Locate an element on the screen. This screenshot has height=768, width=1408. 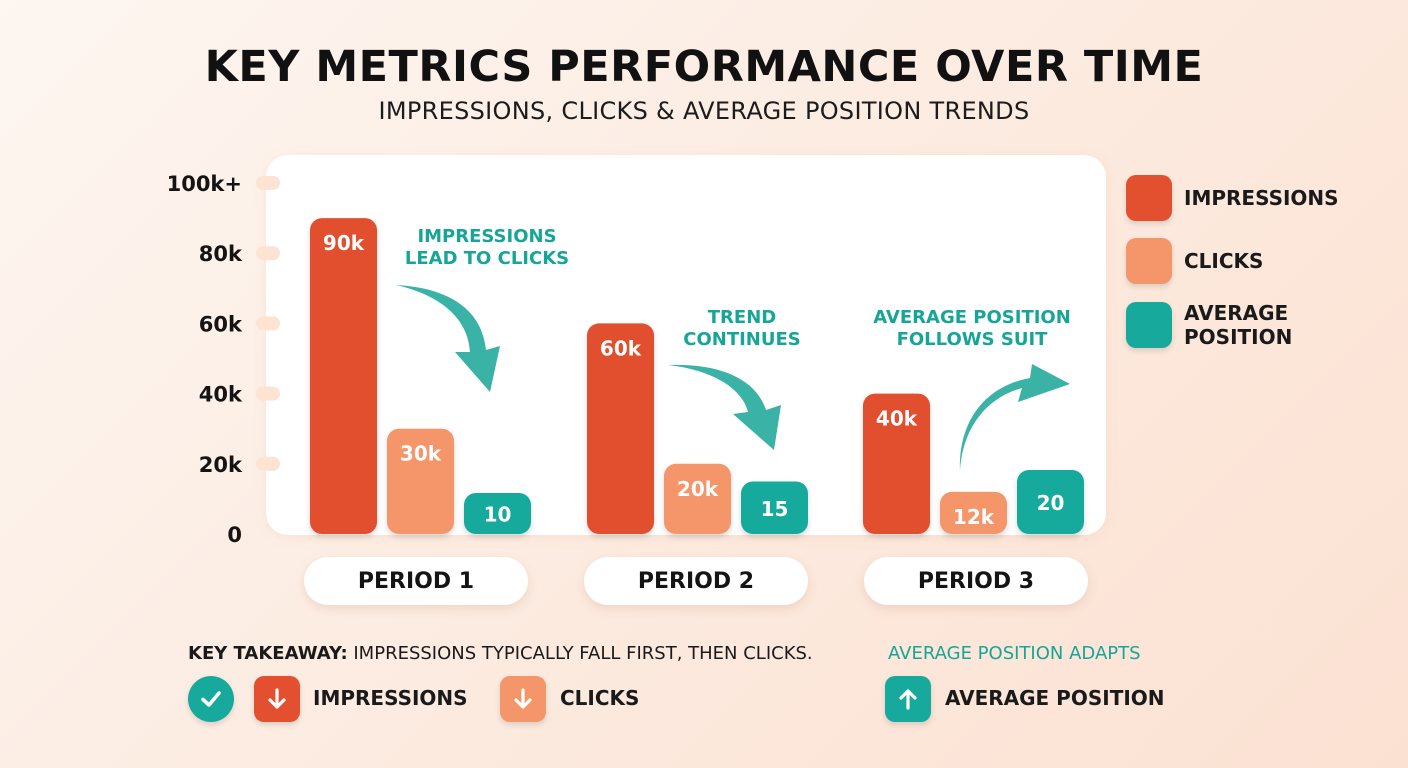
y-tick-label: 80k is located at coordinates (221, 254).